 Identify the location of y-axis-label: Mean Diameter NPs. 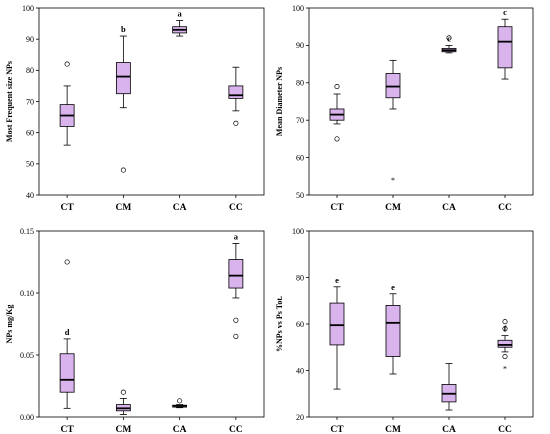
(279, 101).